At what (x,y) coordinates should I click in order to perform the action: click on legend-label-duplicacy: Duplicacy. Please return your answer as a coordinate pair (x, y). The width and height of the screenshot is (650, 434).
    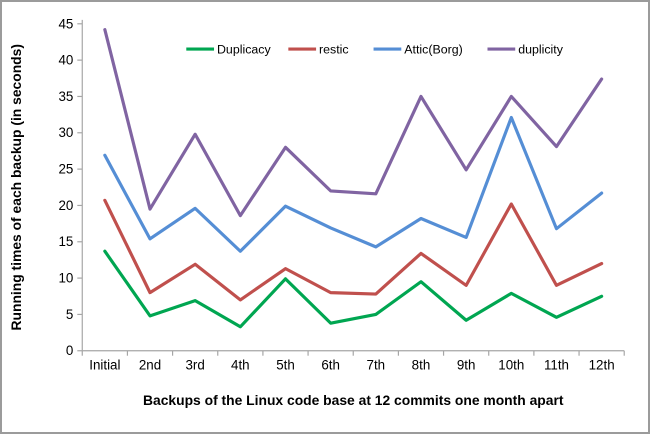
    Looking at the image, I should click on (244, 50).